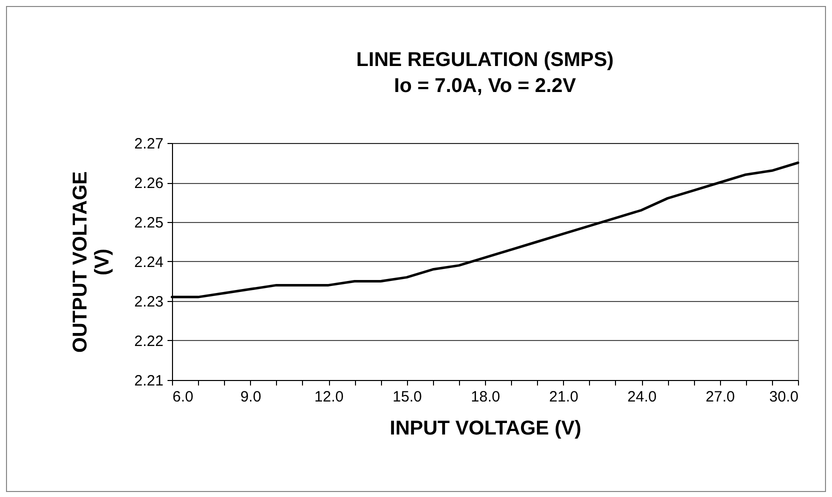  I want to click on y-tick-label: 2.23, so click(149, 302).